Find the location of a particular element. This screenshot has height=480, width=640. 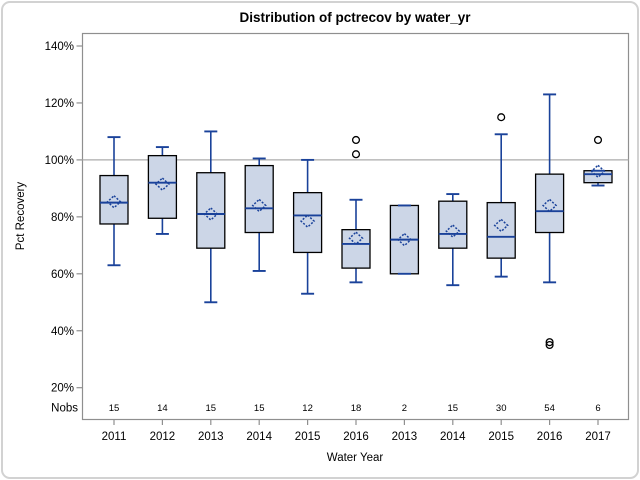

x-tick-label-year: 2011 is located at coordinates (114, 437).